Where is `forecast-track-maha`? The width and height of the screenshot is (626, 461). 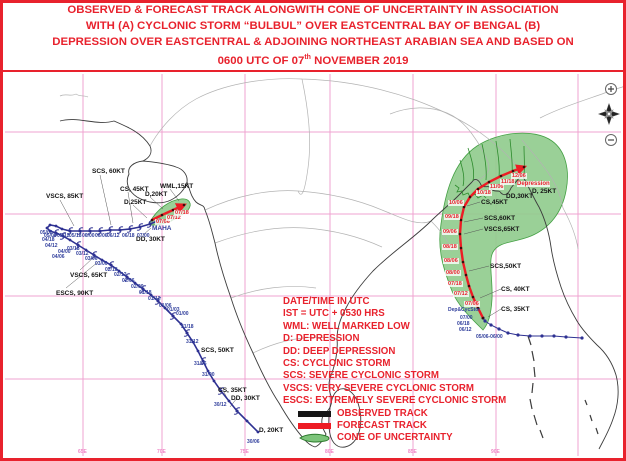 forecast-track-maha is located at coordinates (169, 212).